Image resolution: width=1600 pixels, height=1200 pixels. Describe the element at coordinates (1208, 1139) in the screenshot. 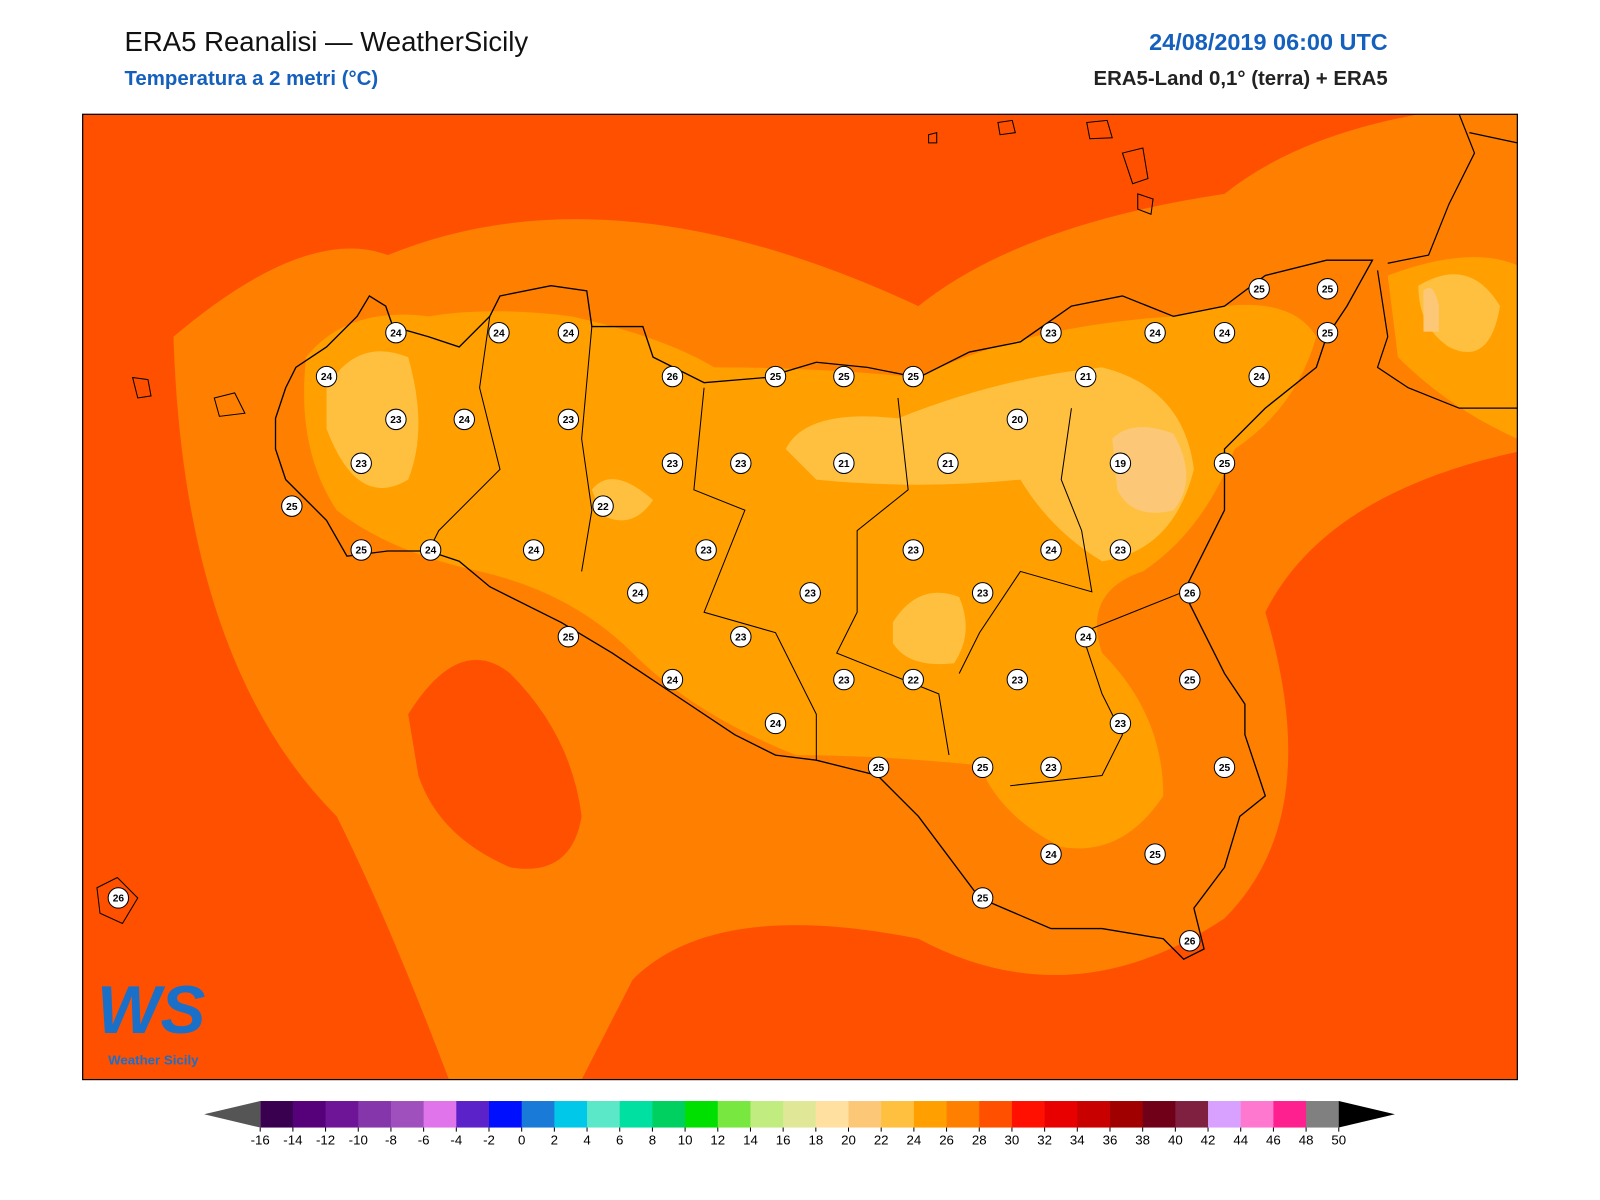

I see `colorbar-tick-label: 42` at that location.